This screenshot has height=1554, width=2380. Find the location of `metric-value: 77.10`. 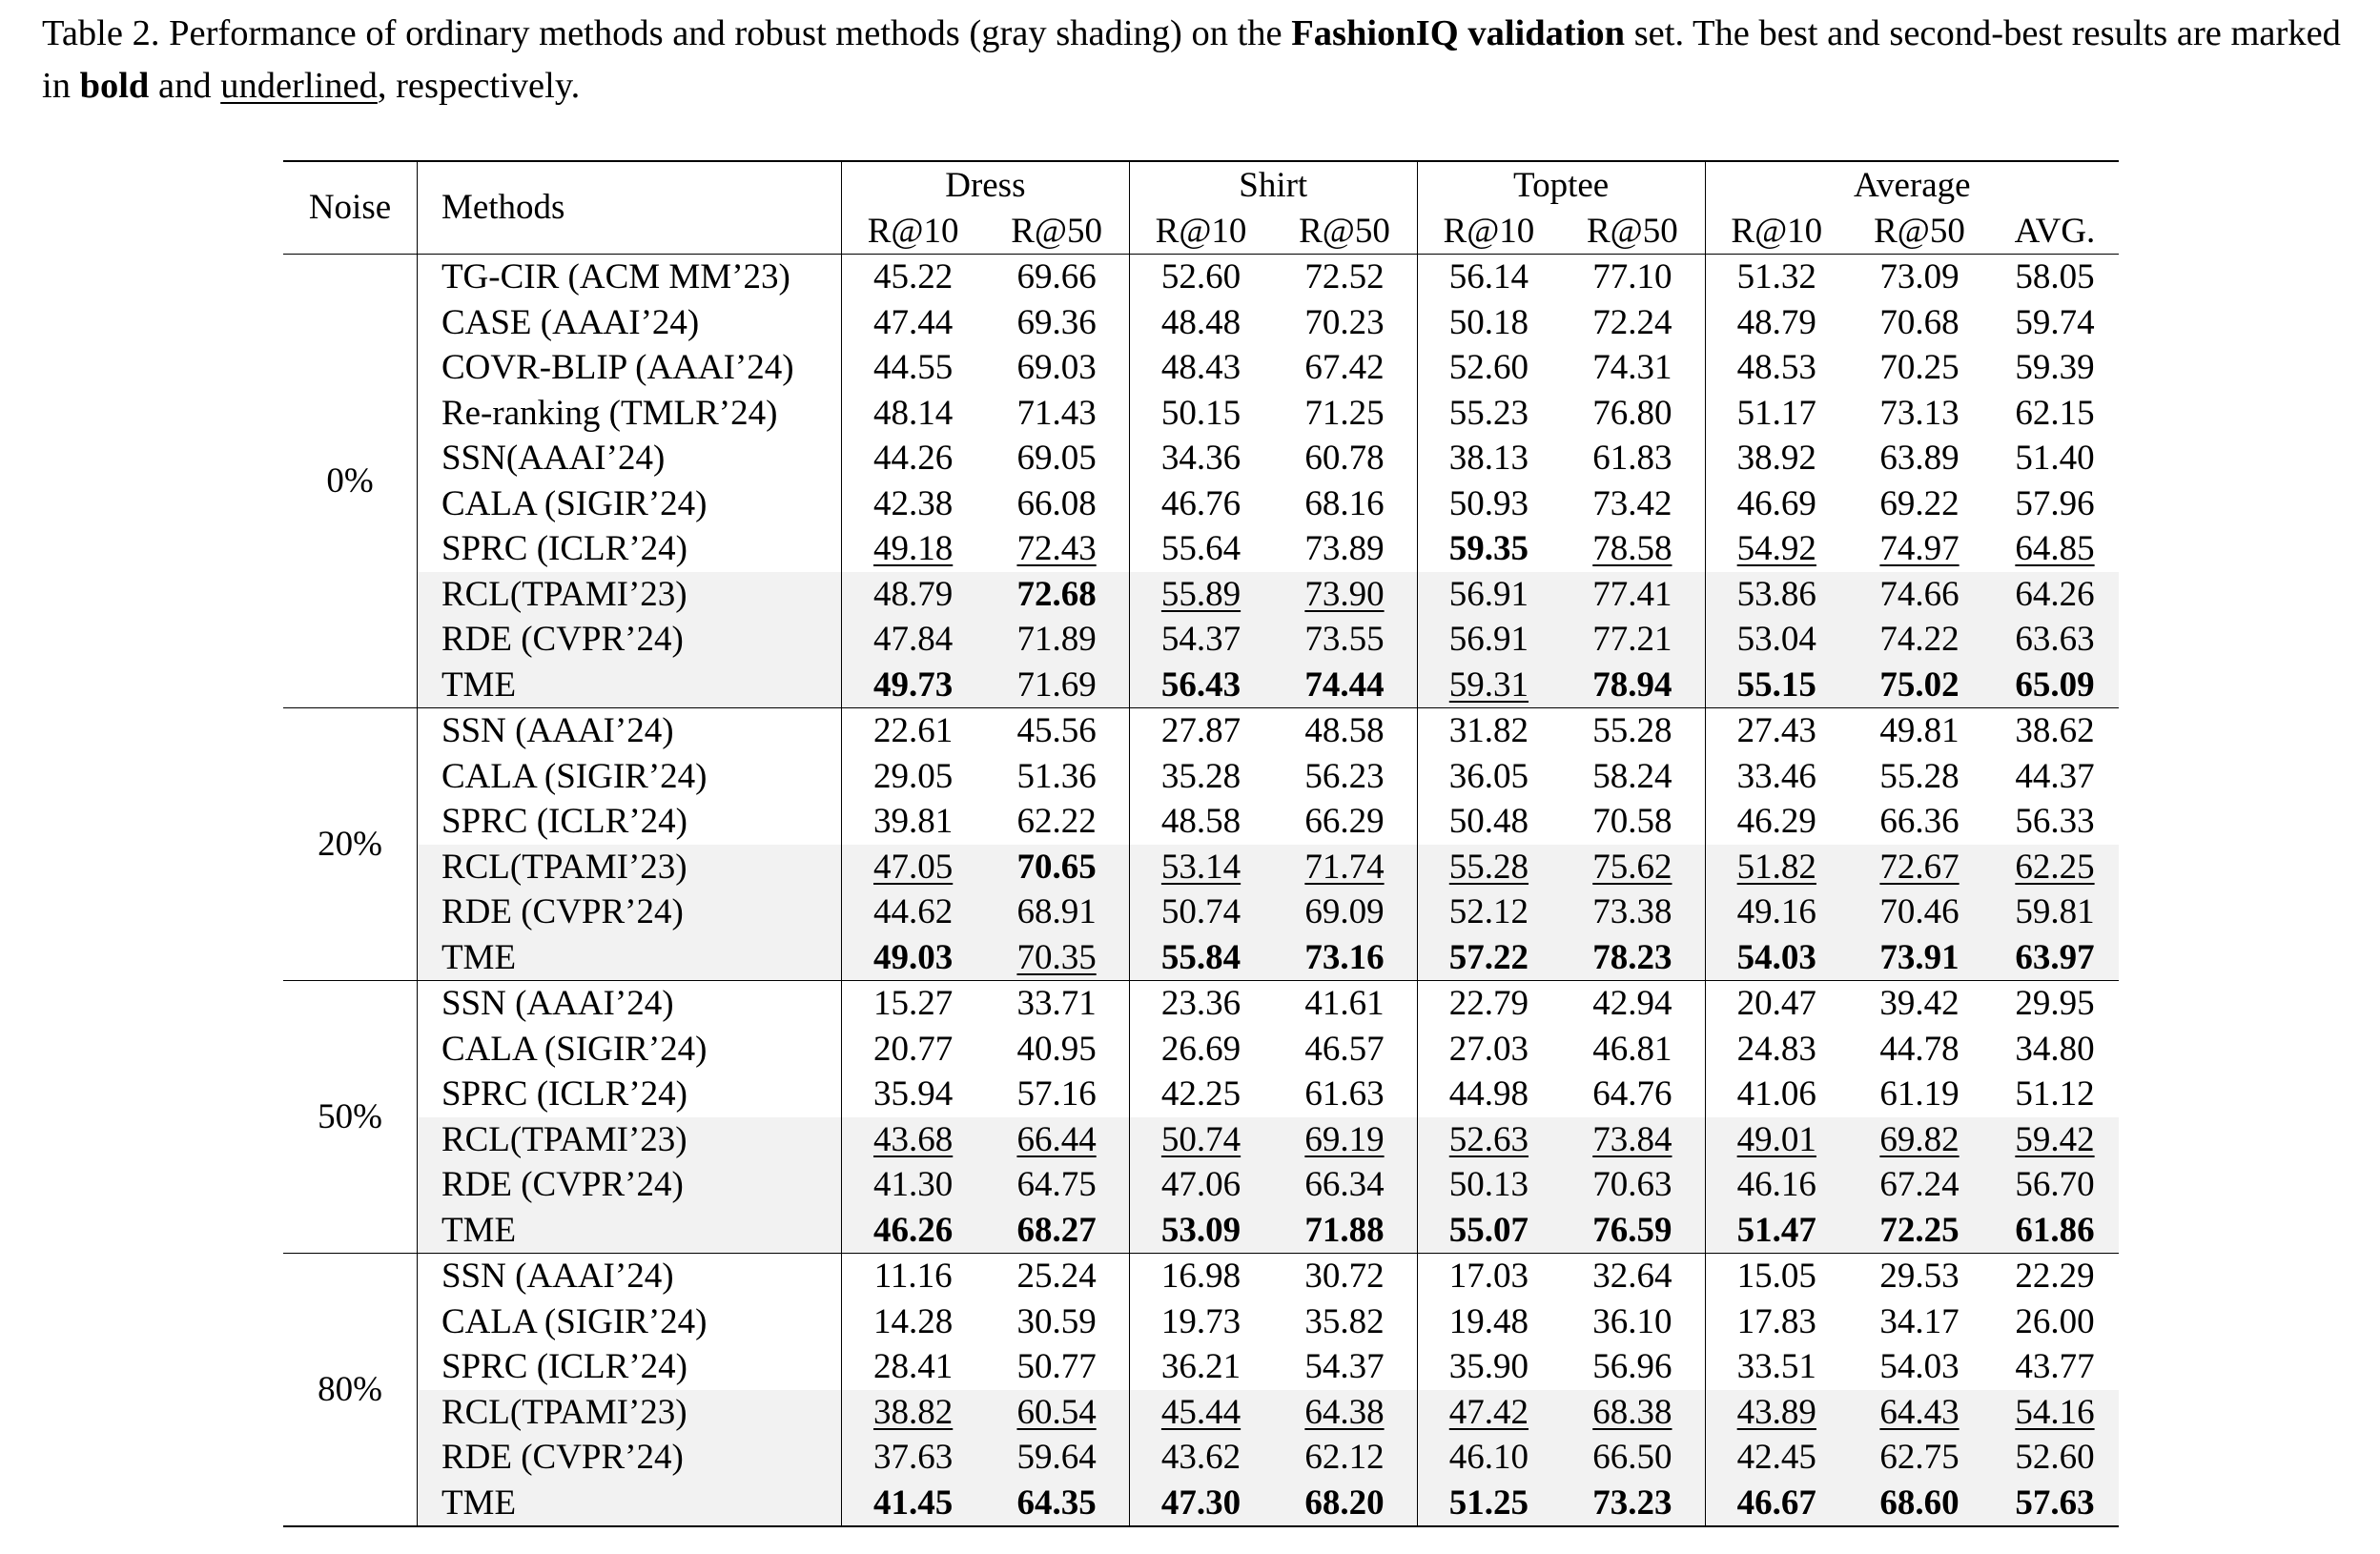

metric-value: 77.10 is located at coordinates (1632, 276).